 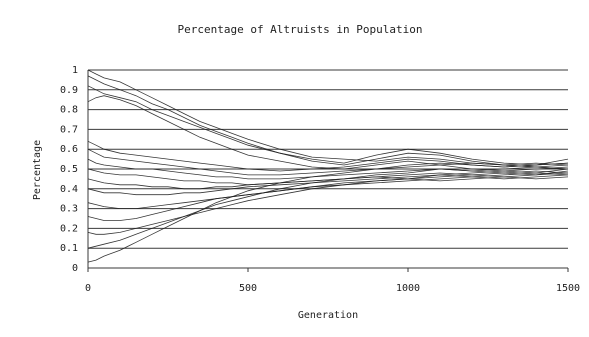 I want to click on x-tick-label: 1500, so click(x=568, y=288).